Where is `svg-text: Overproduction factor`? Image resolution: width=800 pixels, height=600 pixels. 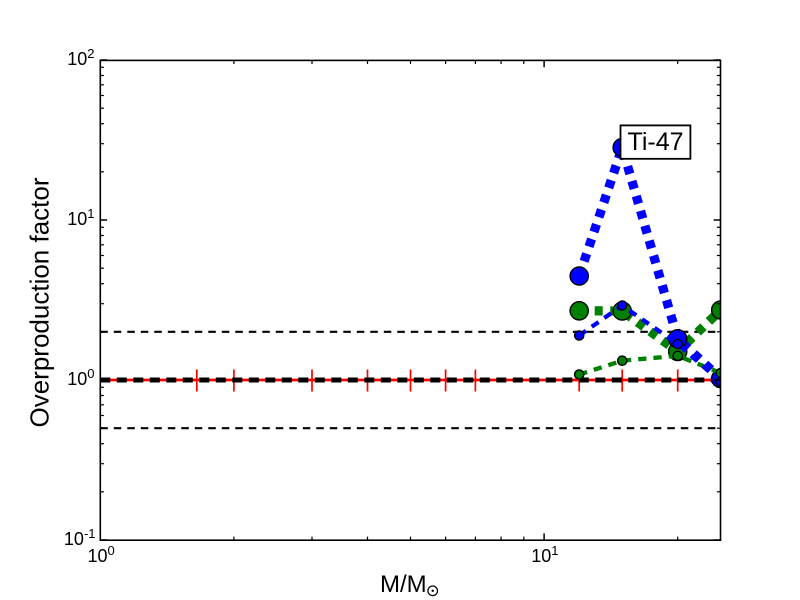
svg-text: Overproduction factor is located at coordinates (40, 302).